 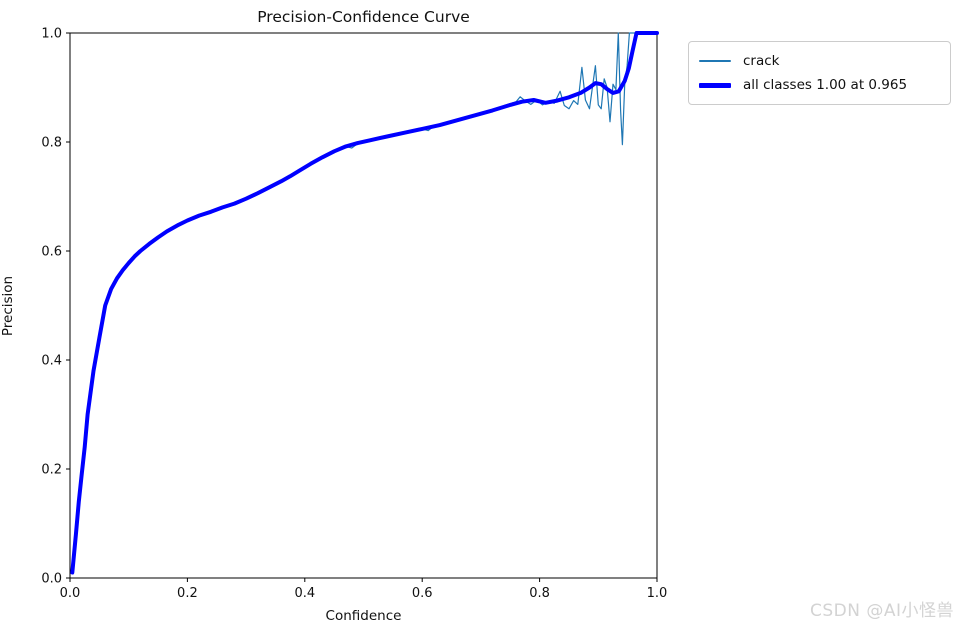 What do you see at coordinates (363, 17) in the screenshot?
I see `chart-title: Precision-Confidence Curve` at bounding box center [363, 17].